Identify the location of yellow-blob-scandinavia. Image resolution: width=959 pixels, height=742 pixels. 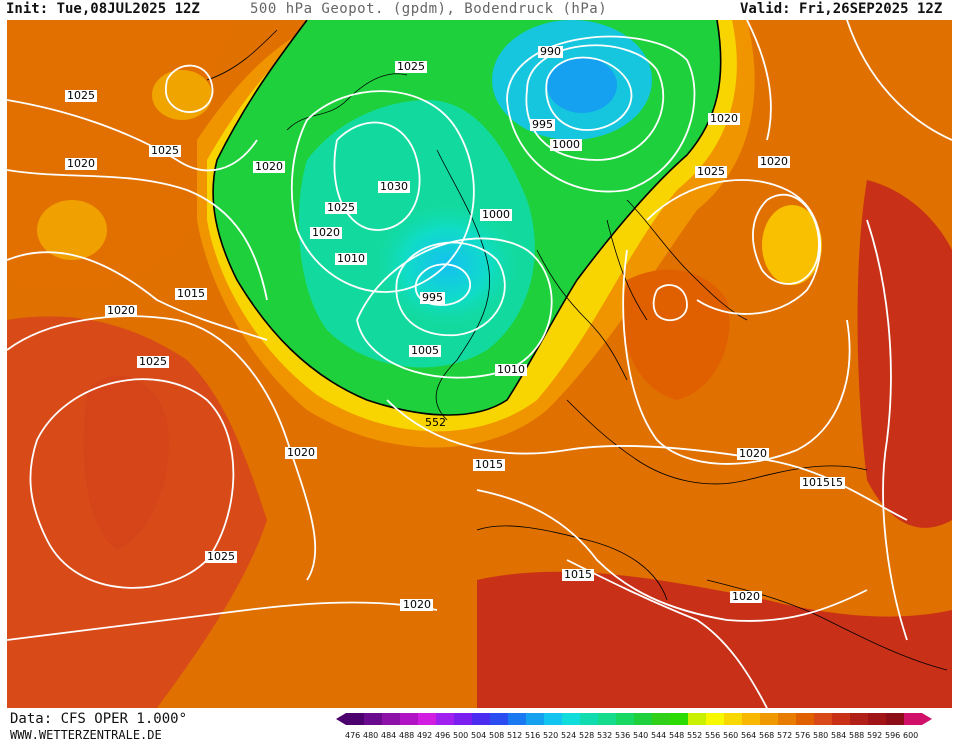
(792, 245).